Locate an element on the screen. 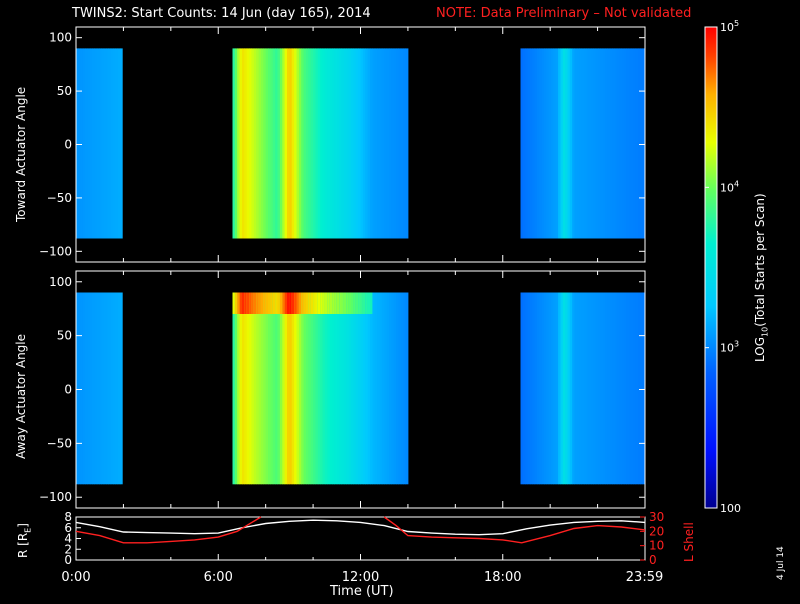  radius-tick-label: 2 is located at coordinates (68, 549).